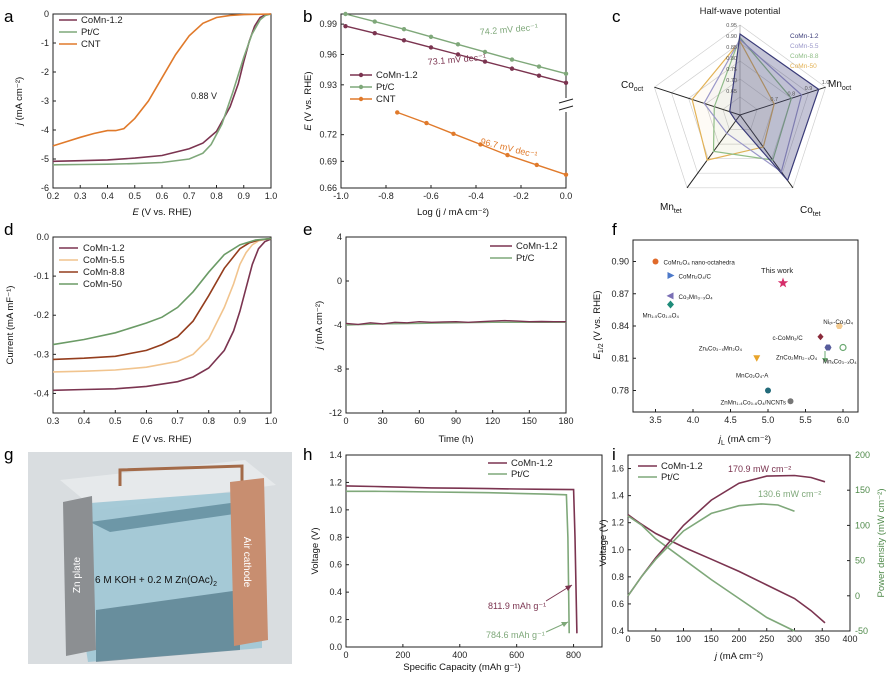 This screenshot has width=892, height=673. I want to click on h-ytick-label-5: 0.4, so click(335, 592).